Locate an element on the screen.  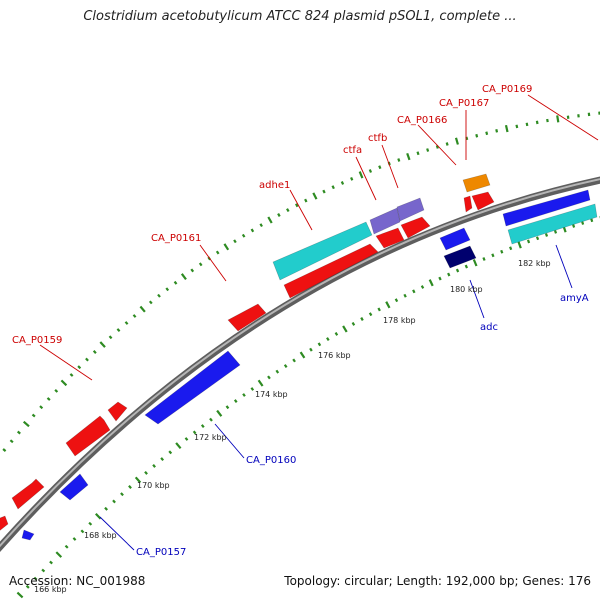
gene-label: CA_P0169 is located at coordinates (507, 89).